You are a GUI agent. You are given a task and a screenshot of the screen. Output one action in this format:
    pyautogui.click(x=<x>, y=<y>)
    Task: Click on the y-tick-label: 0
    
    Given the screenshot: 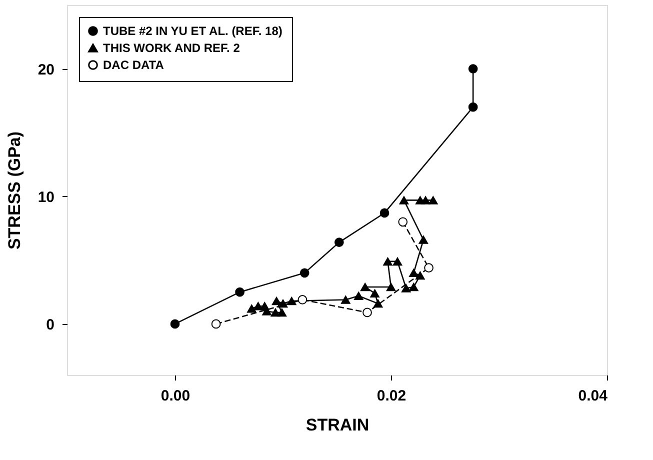 What is the action you would take?
    pyautogui.click(x=50, y=325)
    